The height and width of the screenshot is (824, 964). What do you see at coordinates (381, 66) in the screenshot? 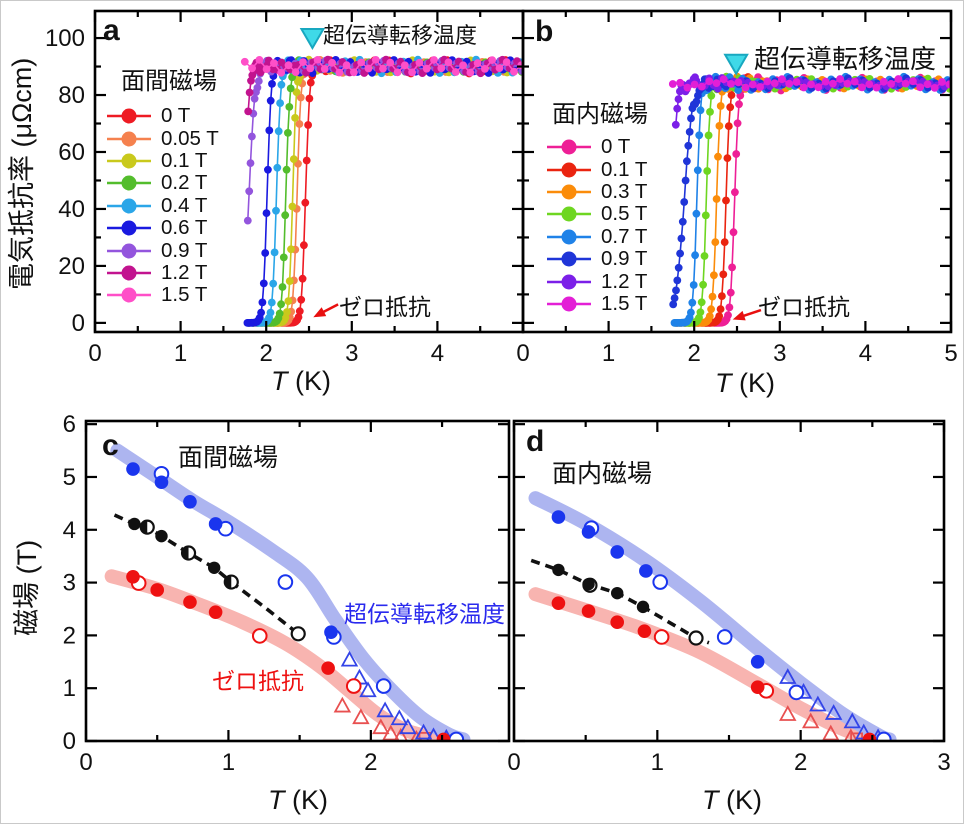
I see `series-a-1.5T` at bounding box center [381, 66].